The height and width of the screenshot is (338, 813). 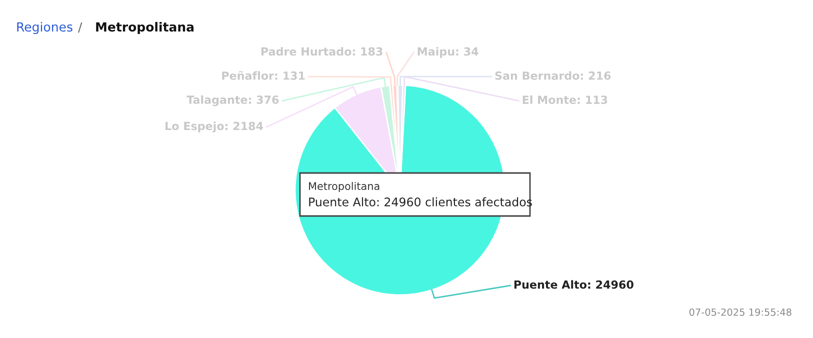 I want to click on chart-title: Regiones / Metropolitana, so click(x=105, y=28).